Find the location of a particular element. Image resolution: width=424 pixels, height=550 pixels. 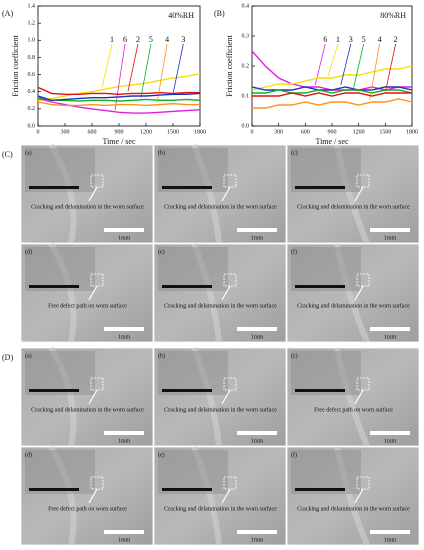

x-tick-label: 0 is located at coordinates (252, 132).